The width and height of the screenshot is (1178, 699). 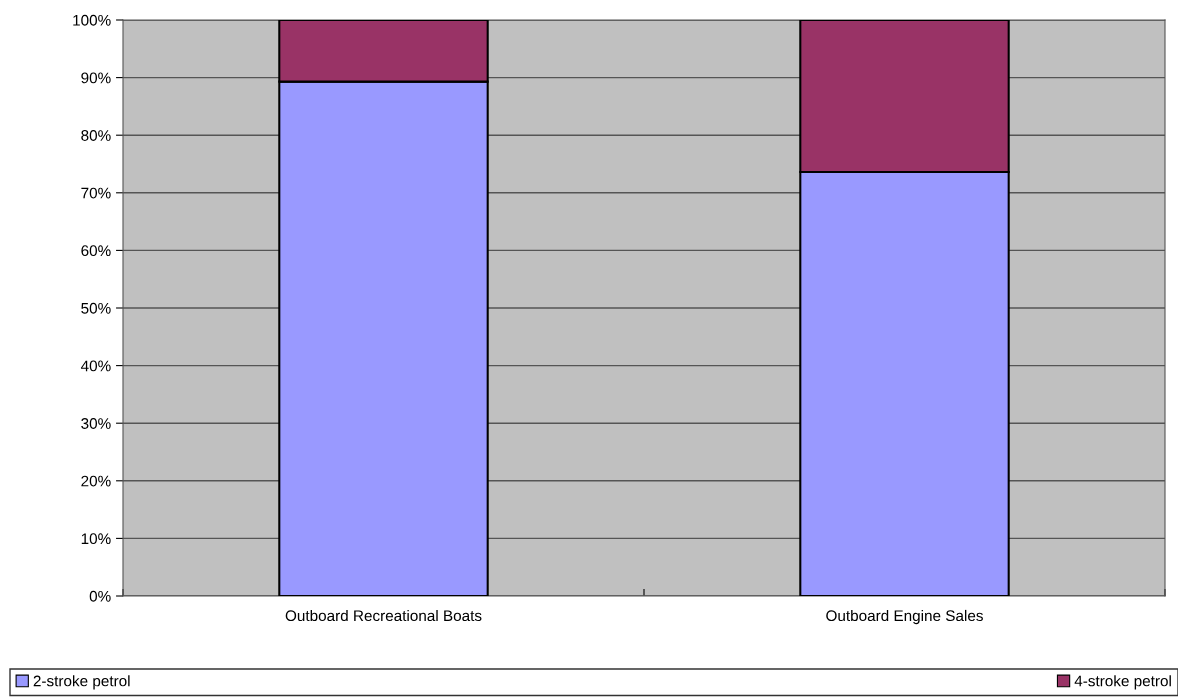 What do you see at coordinates (96, 423) in the screenshot?
I see `y-tick-label: 30%` at bounding box center [96, 423].